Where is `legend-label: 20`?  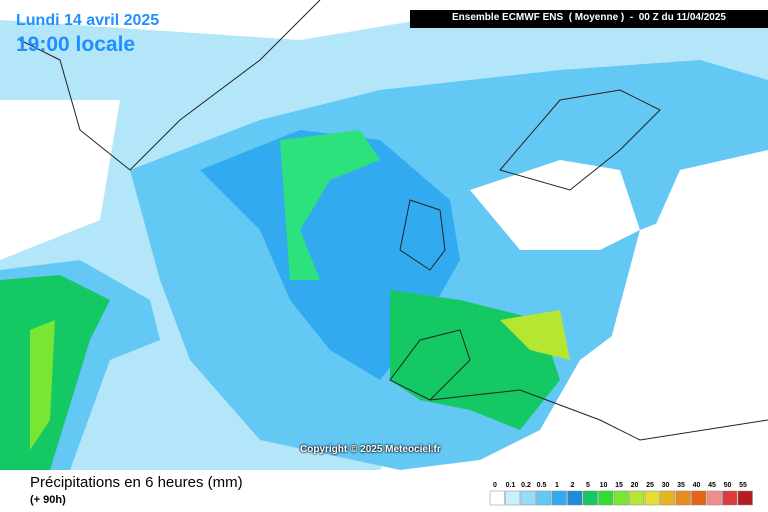 legend-label: 20 is located at coordinates (635, 485).